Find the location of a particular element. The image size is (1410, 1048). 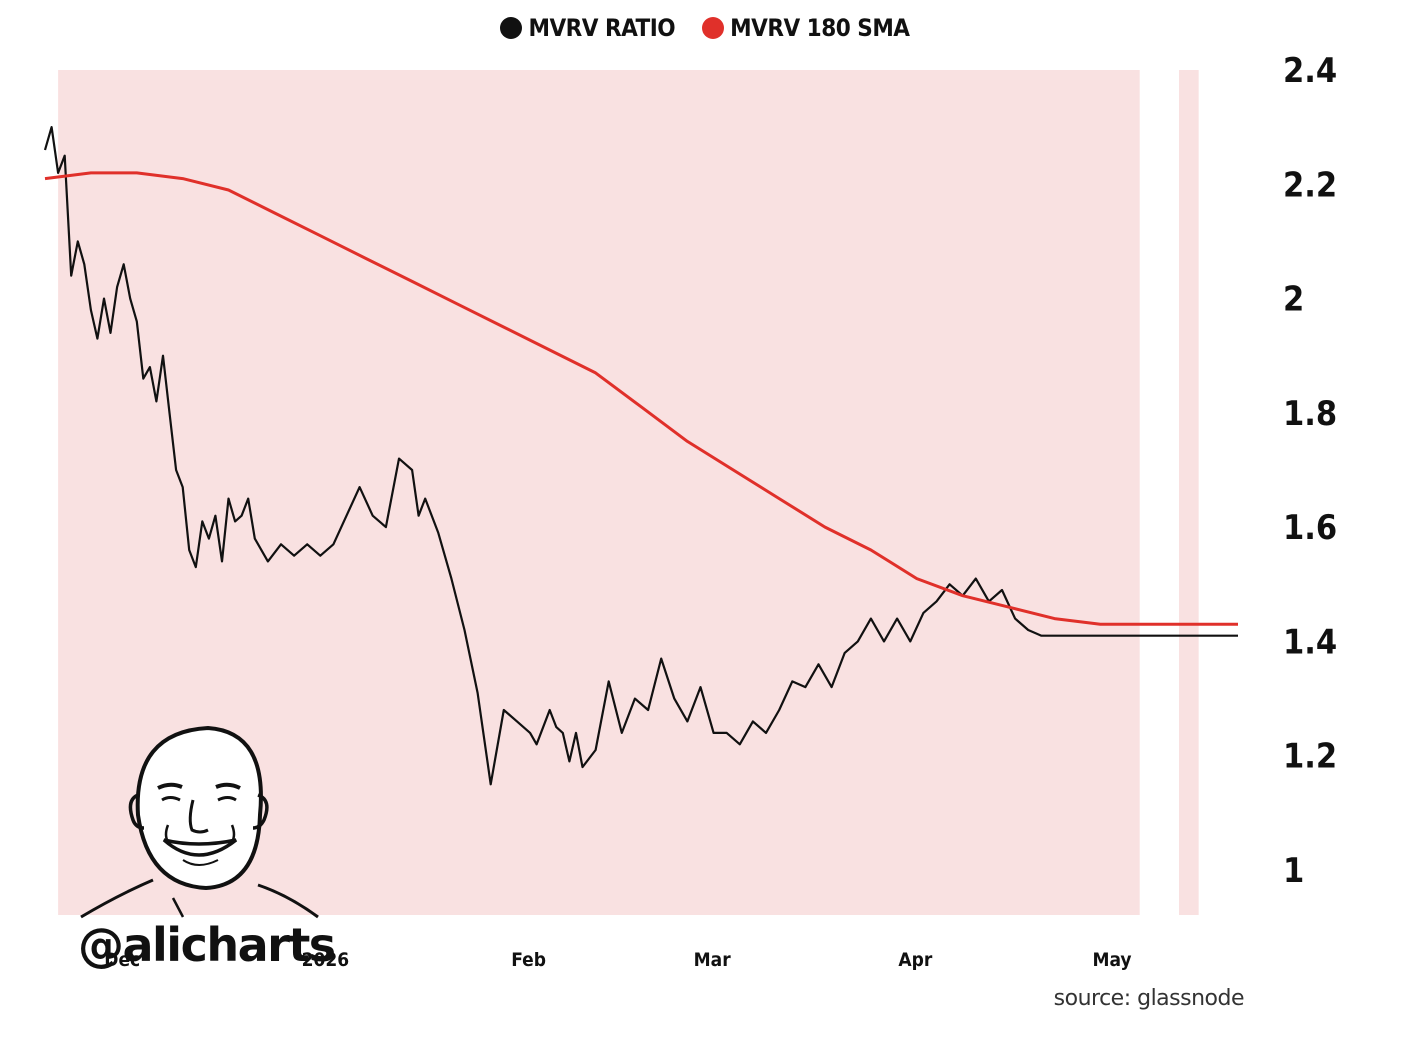

chart-legend: MVRV RATIO MVRV 180 SMA is located at coordinates (705, 29).